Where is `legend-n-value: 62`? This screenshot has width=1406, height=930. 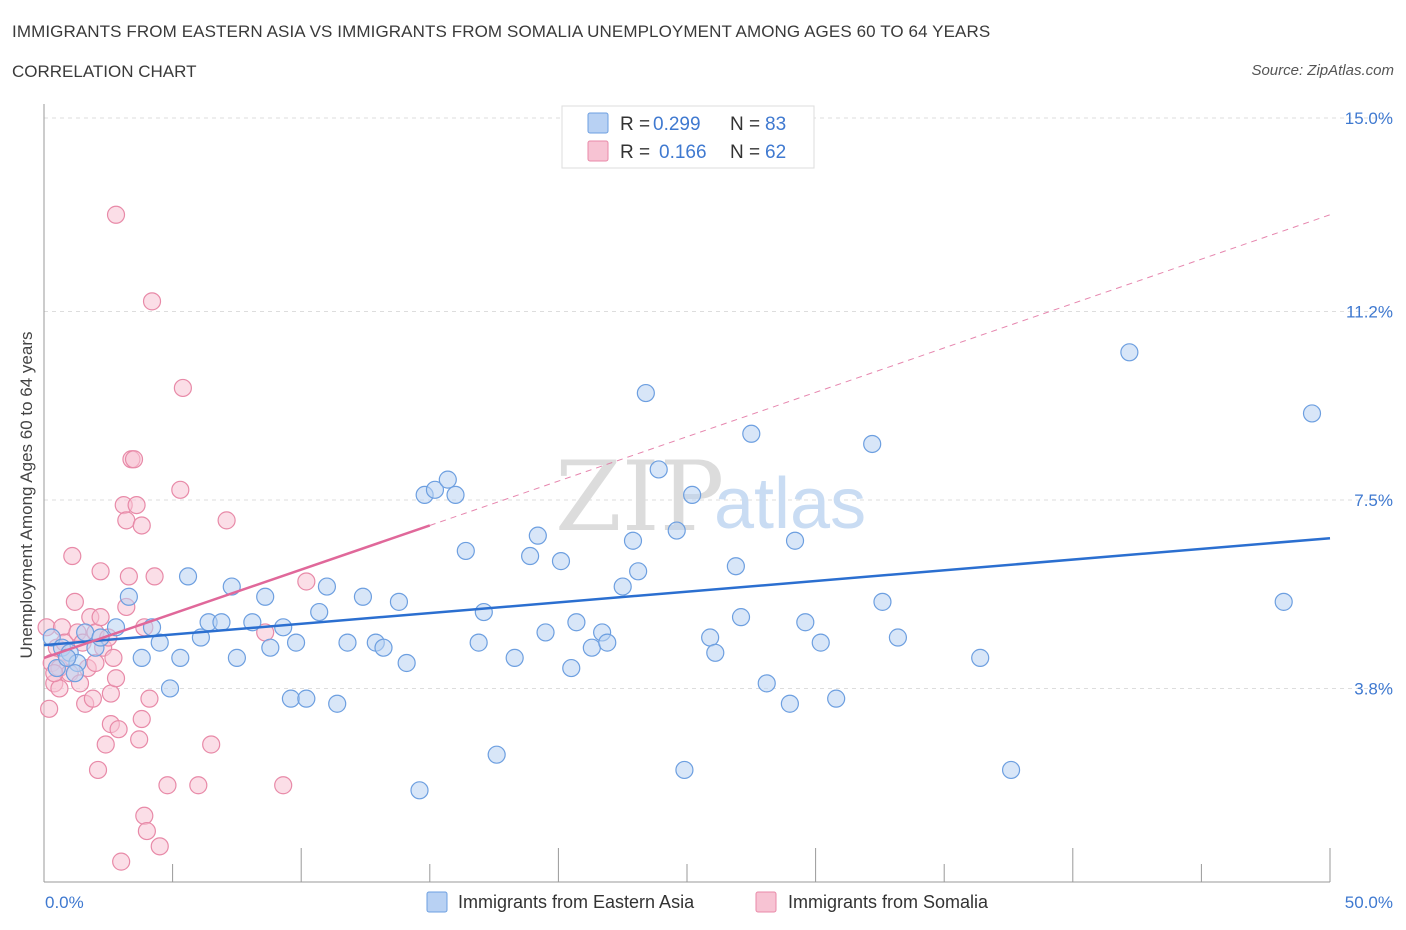
legend-n-value: 62 is located at coordinates (775, 152).